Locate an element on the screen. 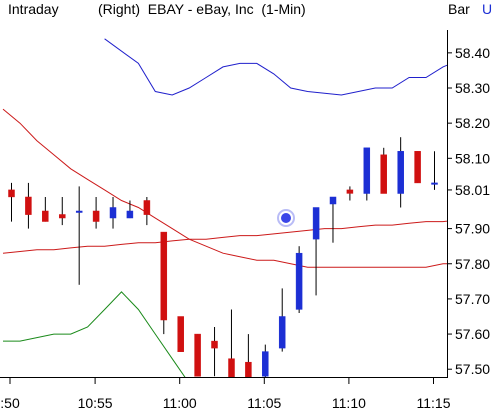  chart-type-label: Bar is located at coordinates (459, 9).